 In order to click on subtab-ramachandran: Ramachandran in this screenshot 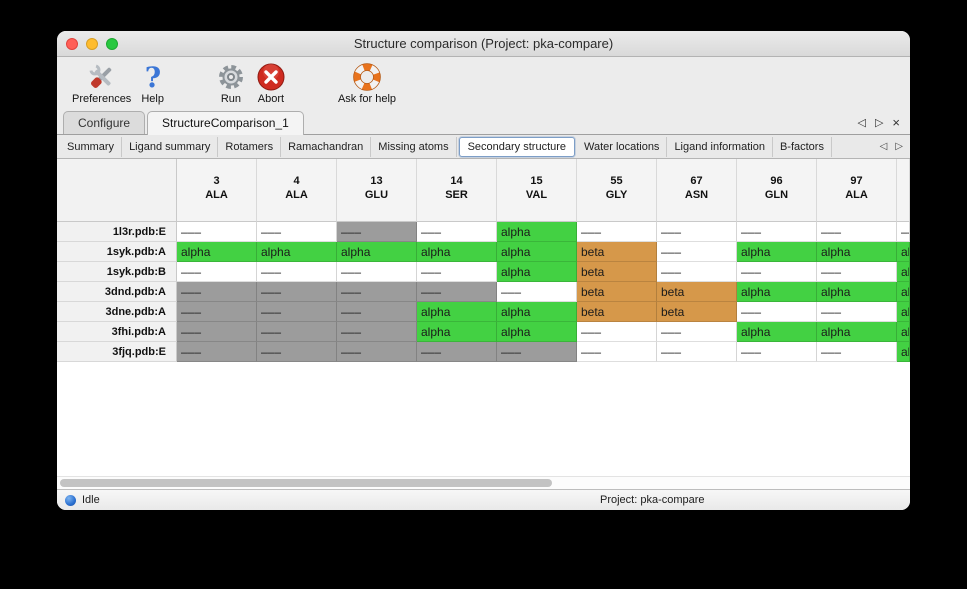, I will do `click(326, 146)`.